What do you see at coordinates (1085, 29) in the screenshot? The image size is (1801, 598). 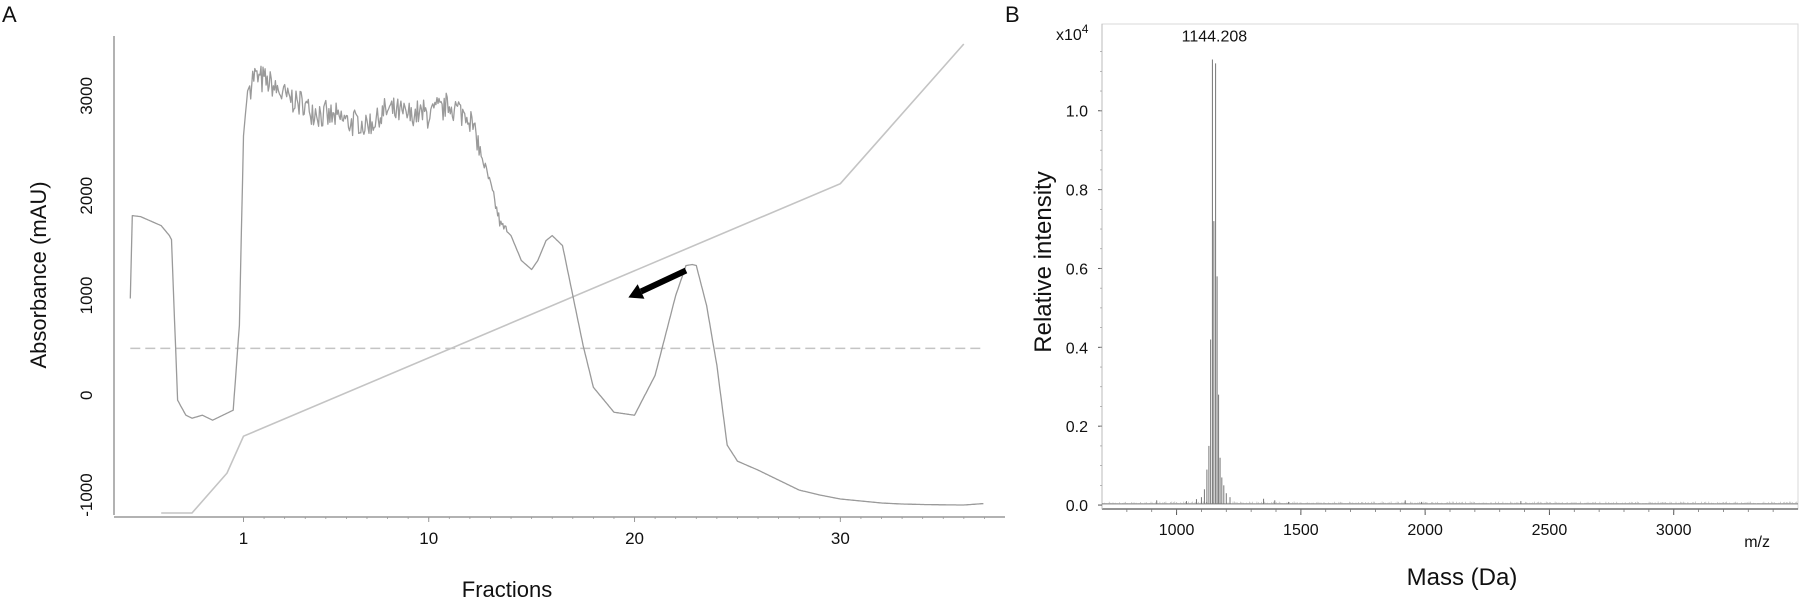 I see `panel-b-scale-exponent: 4` at bounding box center [1085, 29].